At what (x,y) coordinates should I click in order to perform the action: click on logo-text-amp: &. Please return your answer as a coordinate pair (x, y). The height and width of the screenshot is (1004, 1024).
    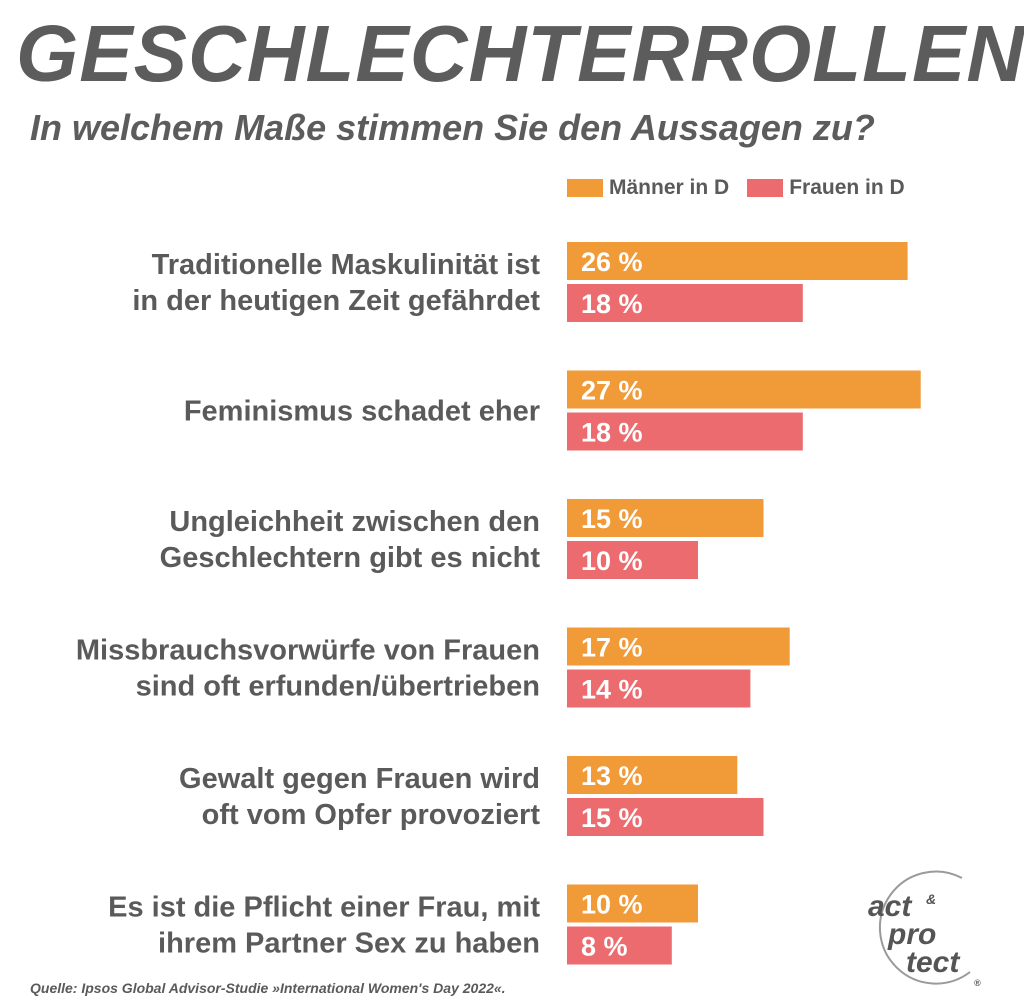
    Looking at the image, I should click on (931, 899).